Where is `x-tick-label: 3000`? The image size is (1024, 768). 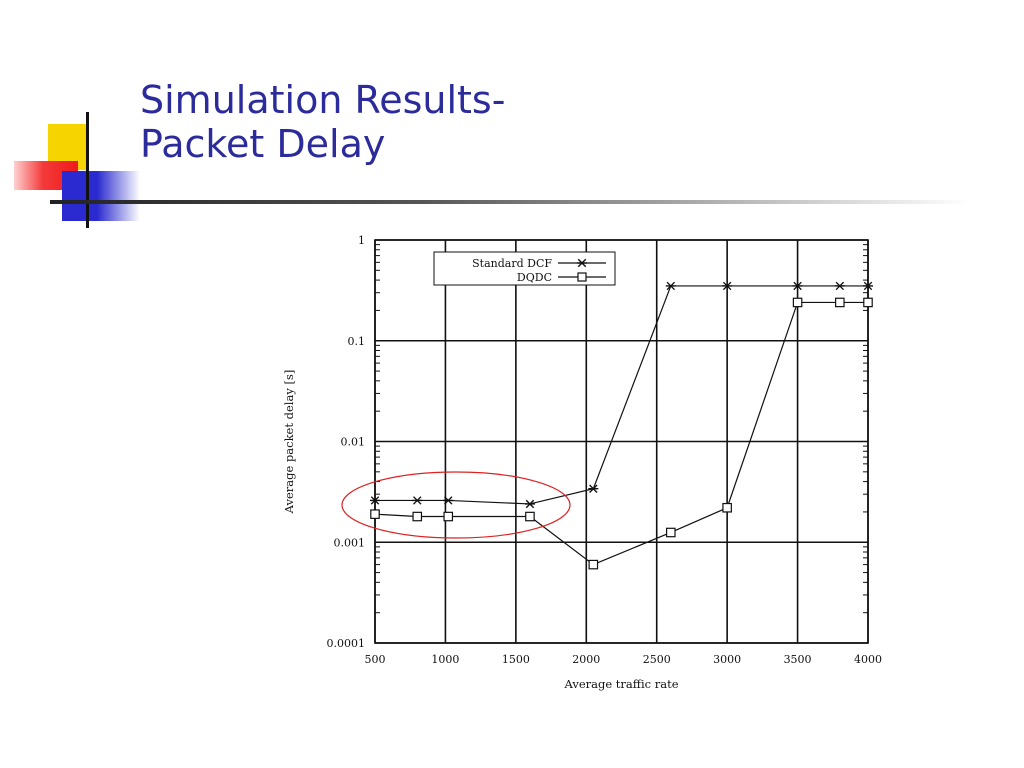
x-tick-label: 3000 is located at coordinates (727, 659).